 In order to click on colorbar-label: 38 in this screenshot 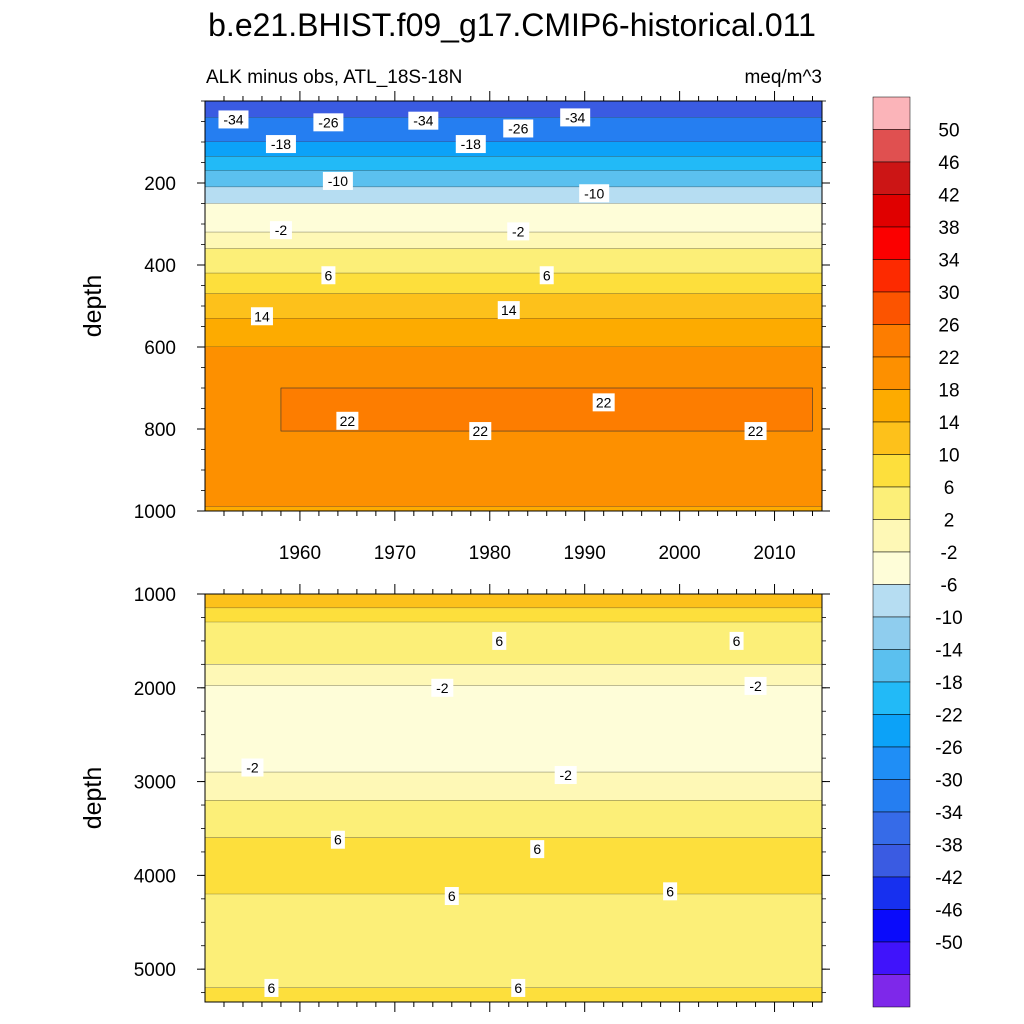, I will do `click(948, 228)`.